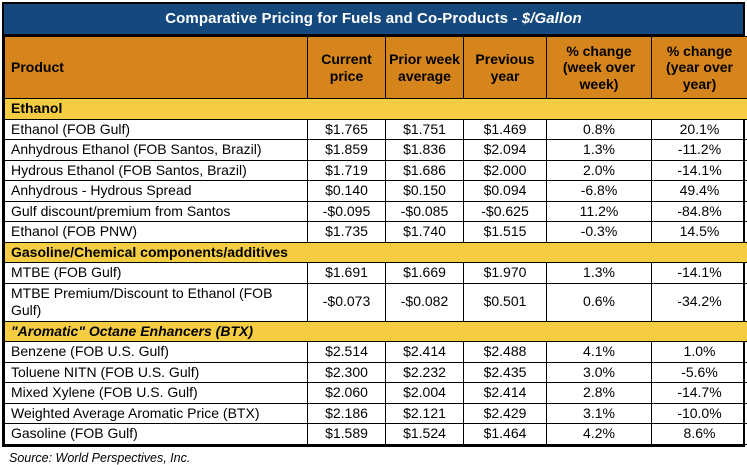  I want to click on pct-change-yoy-cell: -34.2%, so click(699, 302).